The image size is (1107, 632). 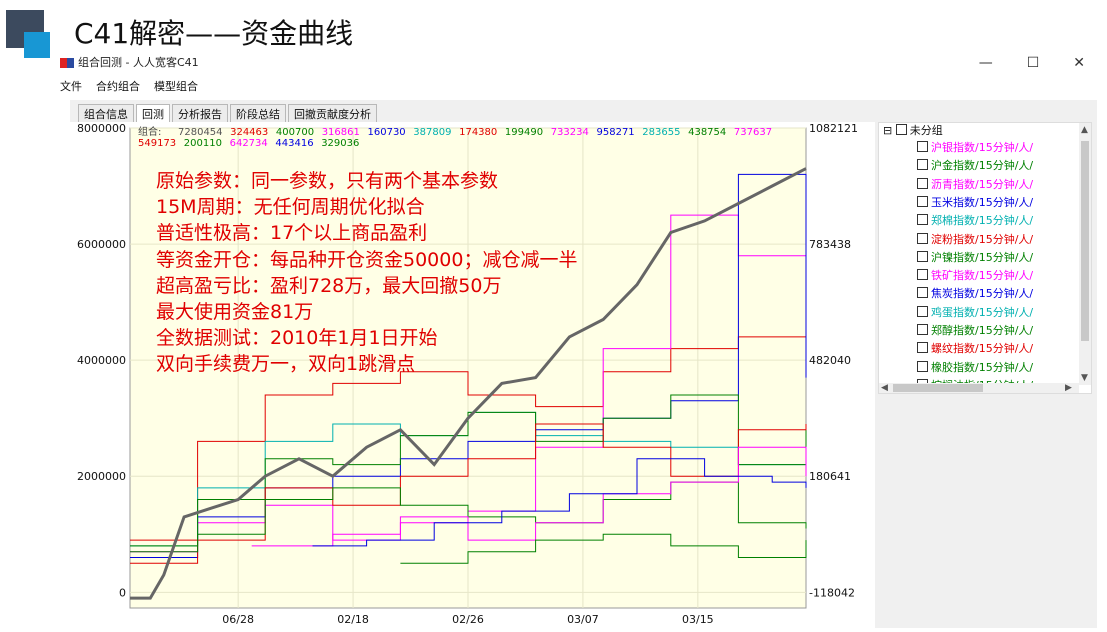 I want to click on tree-item: 郑棉指数/15分钟/人/, so click(x=975, y=221).